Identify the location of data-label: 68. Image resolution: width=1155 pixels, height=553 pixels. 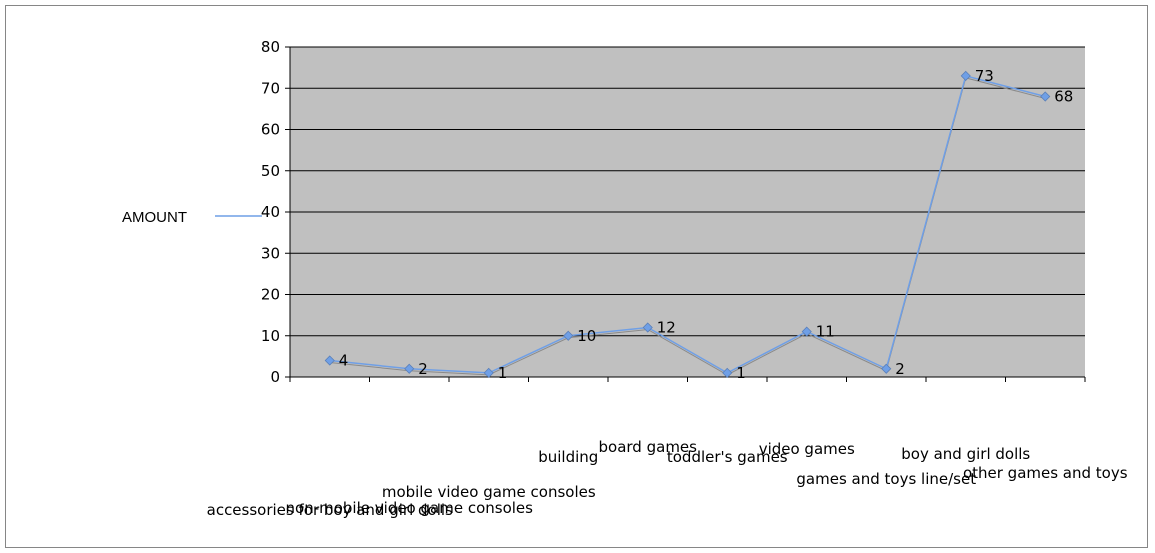
(1063, 97).